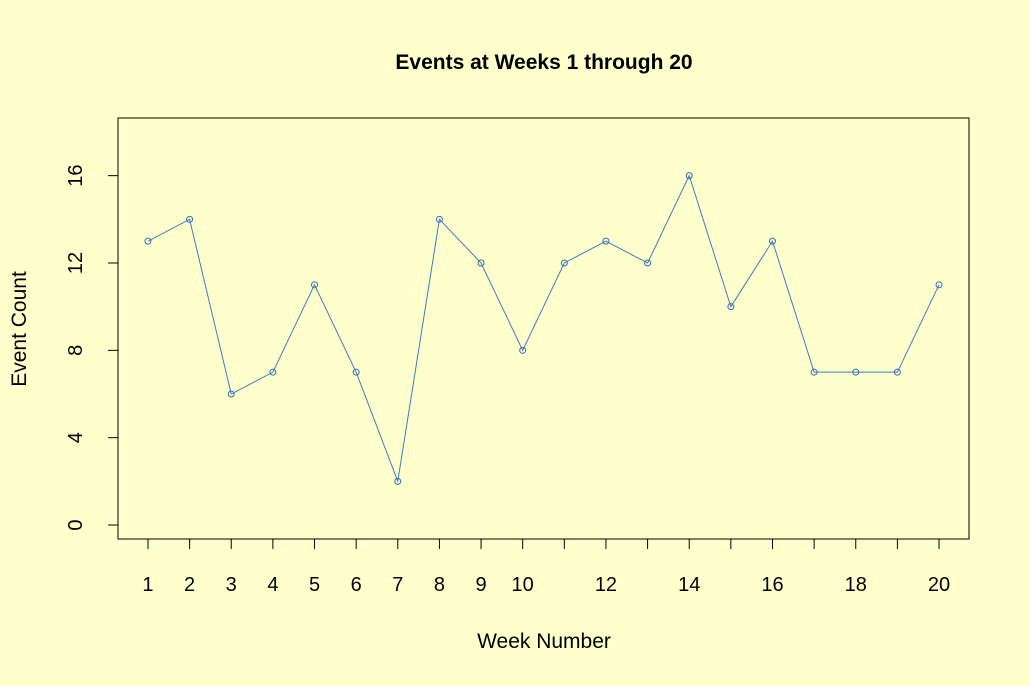  Describe the element at coordinates (231, 585) in the screenshot. I see `x-tick-label: 3` at that location.